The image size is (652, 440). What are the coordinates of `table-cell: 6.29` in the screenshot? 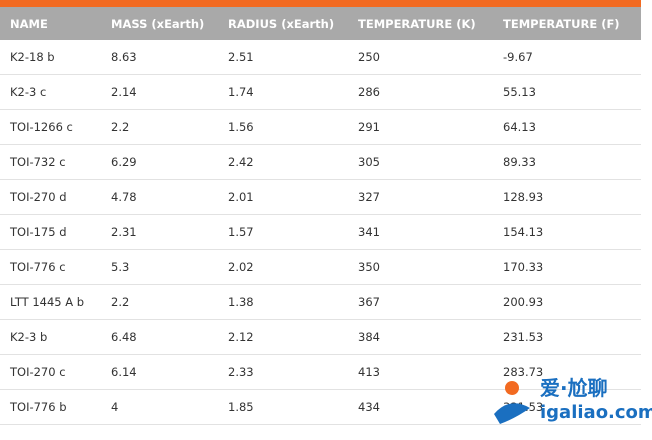 It's located at (159, 162).